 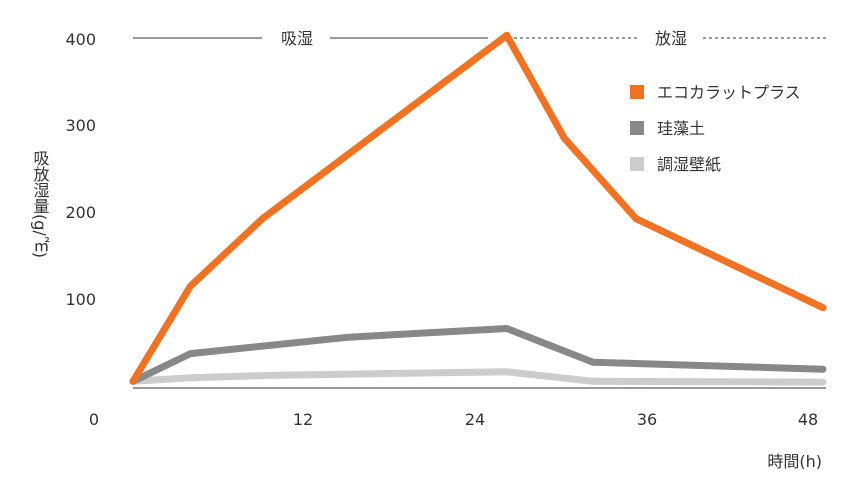 I want to click on absorb-phase-label: 吸湿, so click(x=297, y=38).